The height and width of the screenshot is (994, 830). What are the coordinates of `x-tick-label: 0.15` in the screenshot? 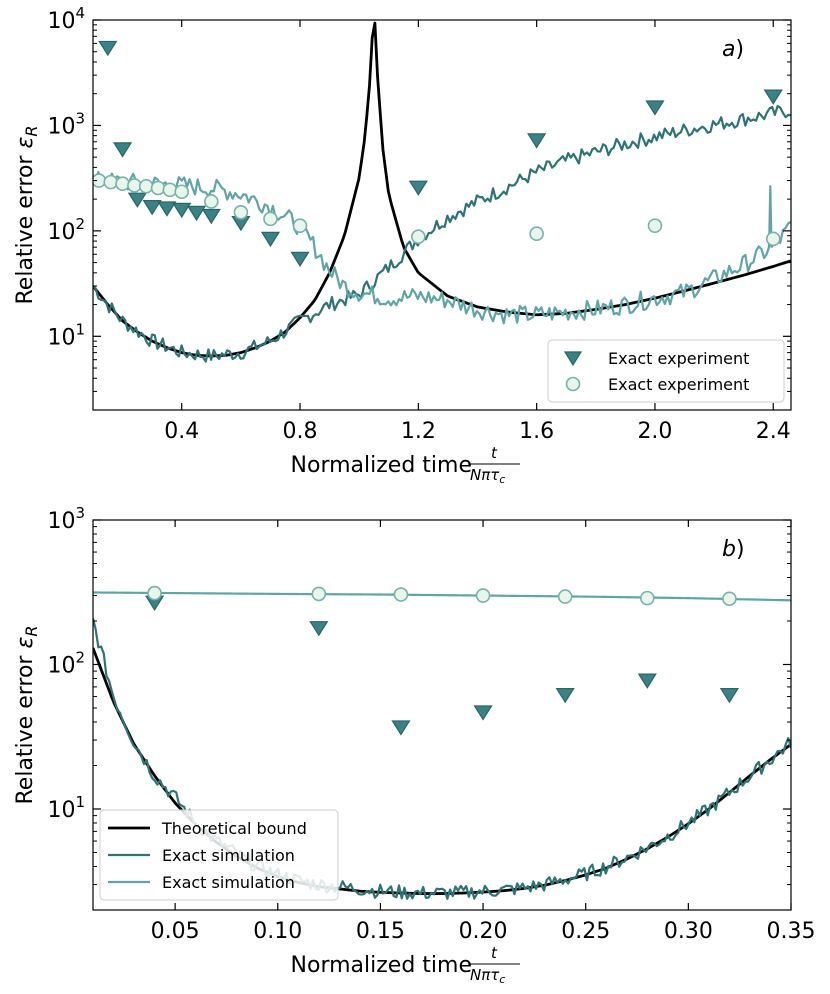 It's located at (380, 931).